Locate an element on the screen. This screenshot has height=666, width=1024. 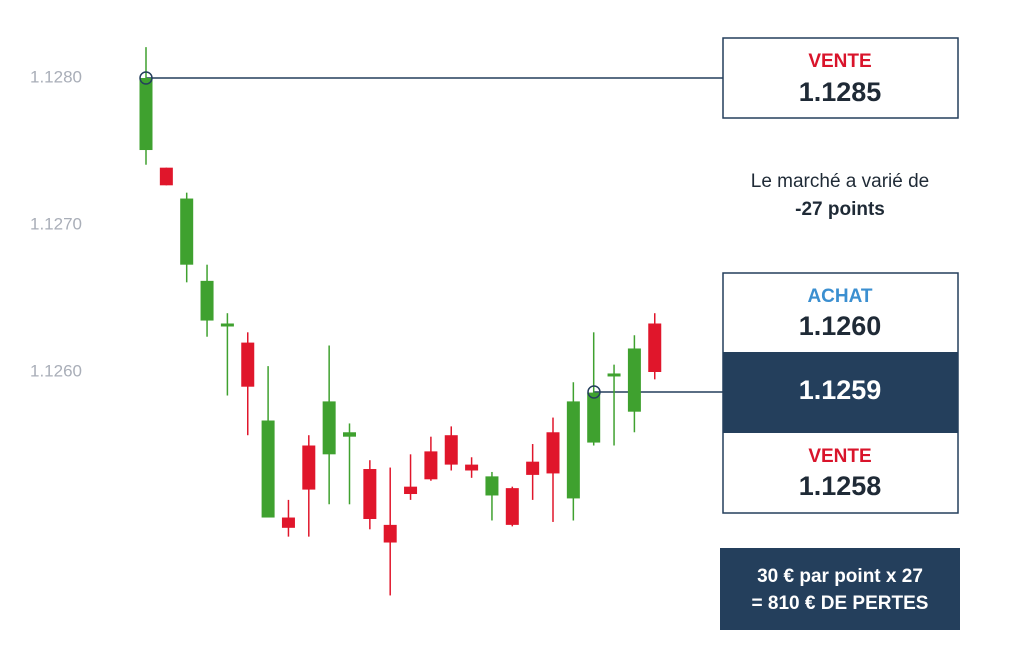
result-line: 30 € par point x 27 is located at coordinates (840, 576).